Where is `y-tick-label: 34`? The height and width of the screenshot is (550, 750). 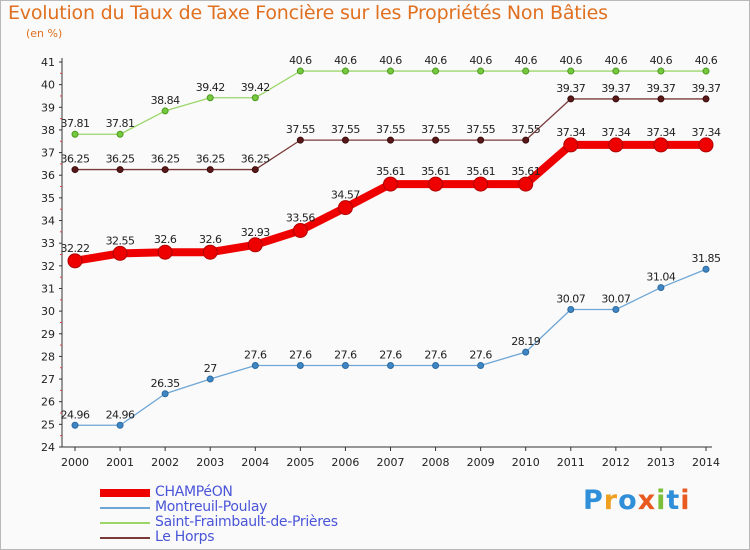
y-tick-label: 34 is located at coordinates (48, 221).